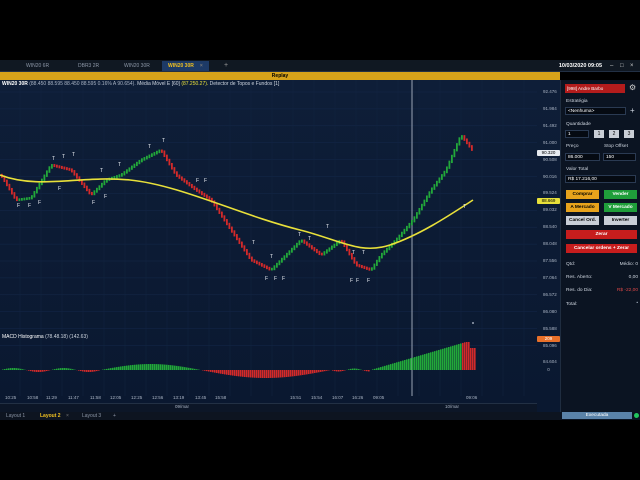  Describe the element at coordinates (595, 88) in the screenshot. I see `account-select: [998] Andre Barbo` at that location.